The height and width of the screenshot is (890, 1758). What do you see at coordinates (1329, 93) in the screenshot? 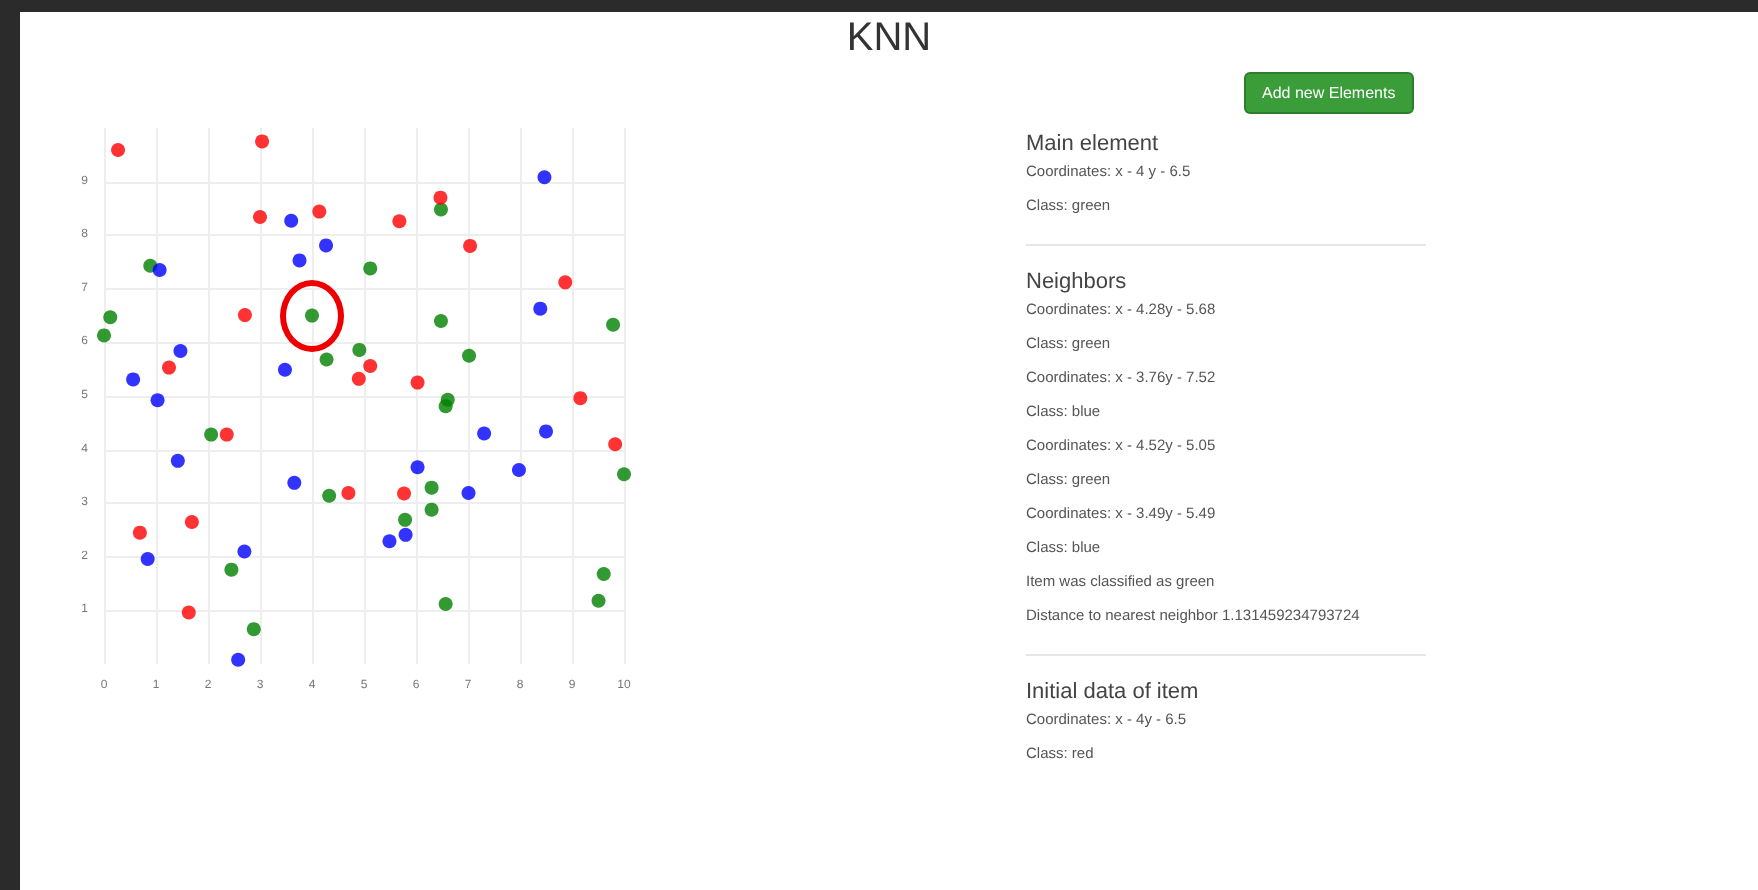
I see `text: Add new Elements` at bounding box center [1329, 93].